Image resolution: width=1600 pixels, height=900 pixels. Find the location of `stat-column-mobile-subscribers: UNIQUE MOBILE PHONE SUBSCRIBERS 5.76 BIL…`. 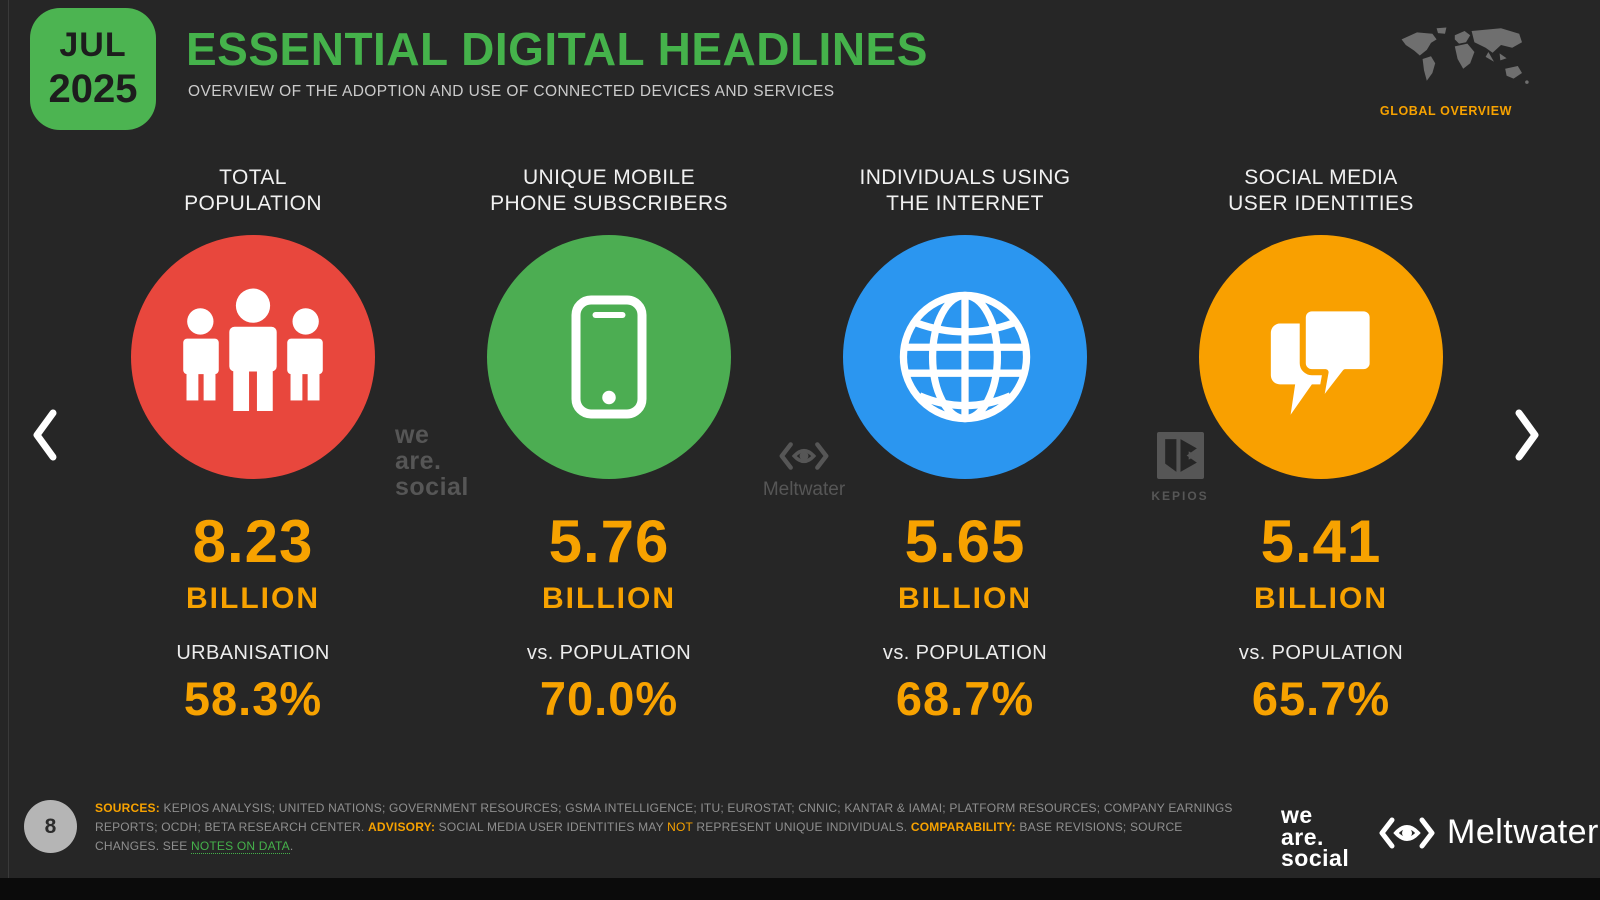

stat-column-mobile-subscribers: UNIQUE MOBILE PHONE SUBSCRIBERS 5.76 BIL… is located at coordinates (609, 445).